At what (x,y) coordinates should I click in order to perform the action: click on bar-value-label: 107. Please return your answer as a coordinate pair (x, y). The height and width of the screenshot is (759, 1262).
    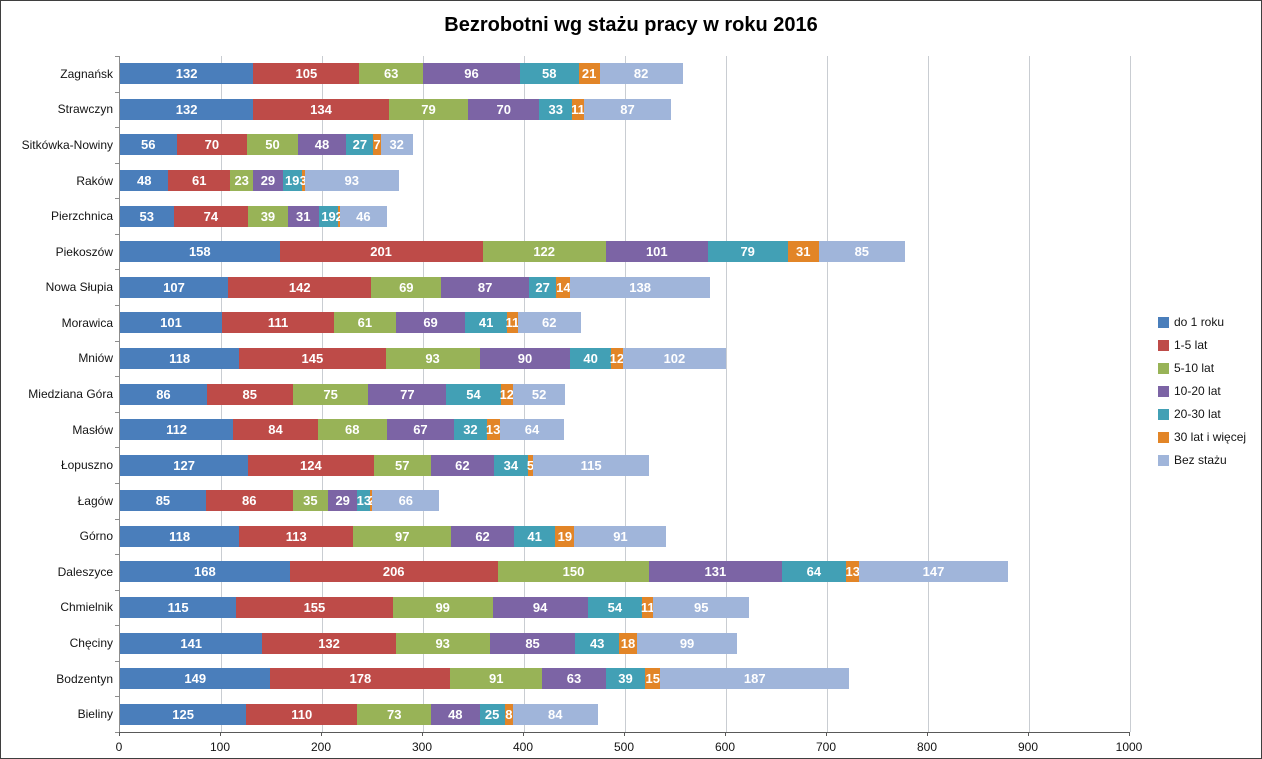
    Looking at the image, I should click on (174, 287).